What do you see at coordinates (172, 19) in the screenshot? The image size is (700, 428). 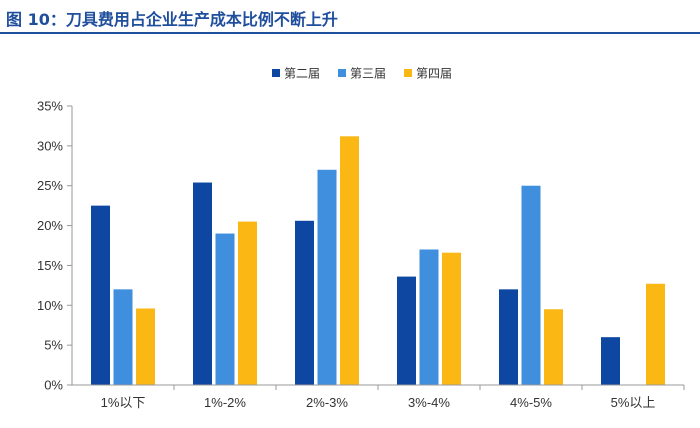 I see `chart-title: 图 10：刀具费用占企业生产成本比例不断上升` at bounding box center [172, 19].